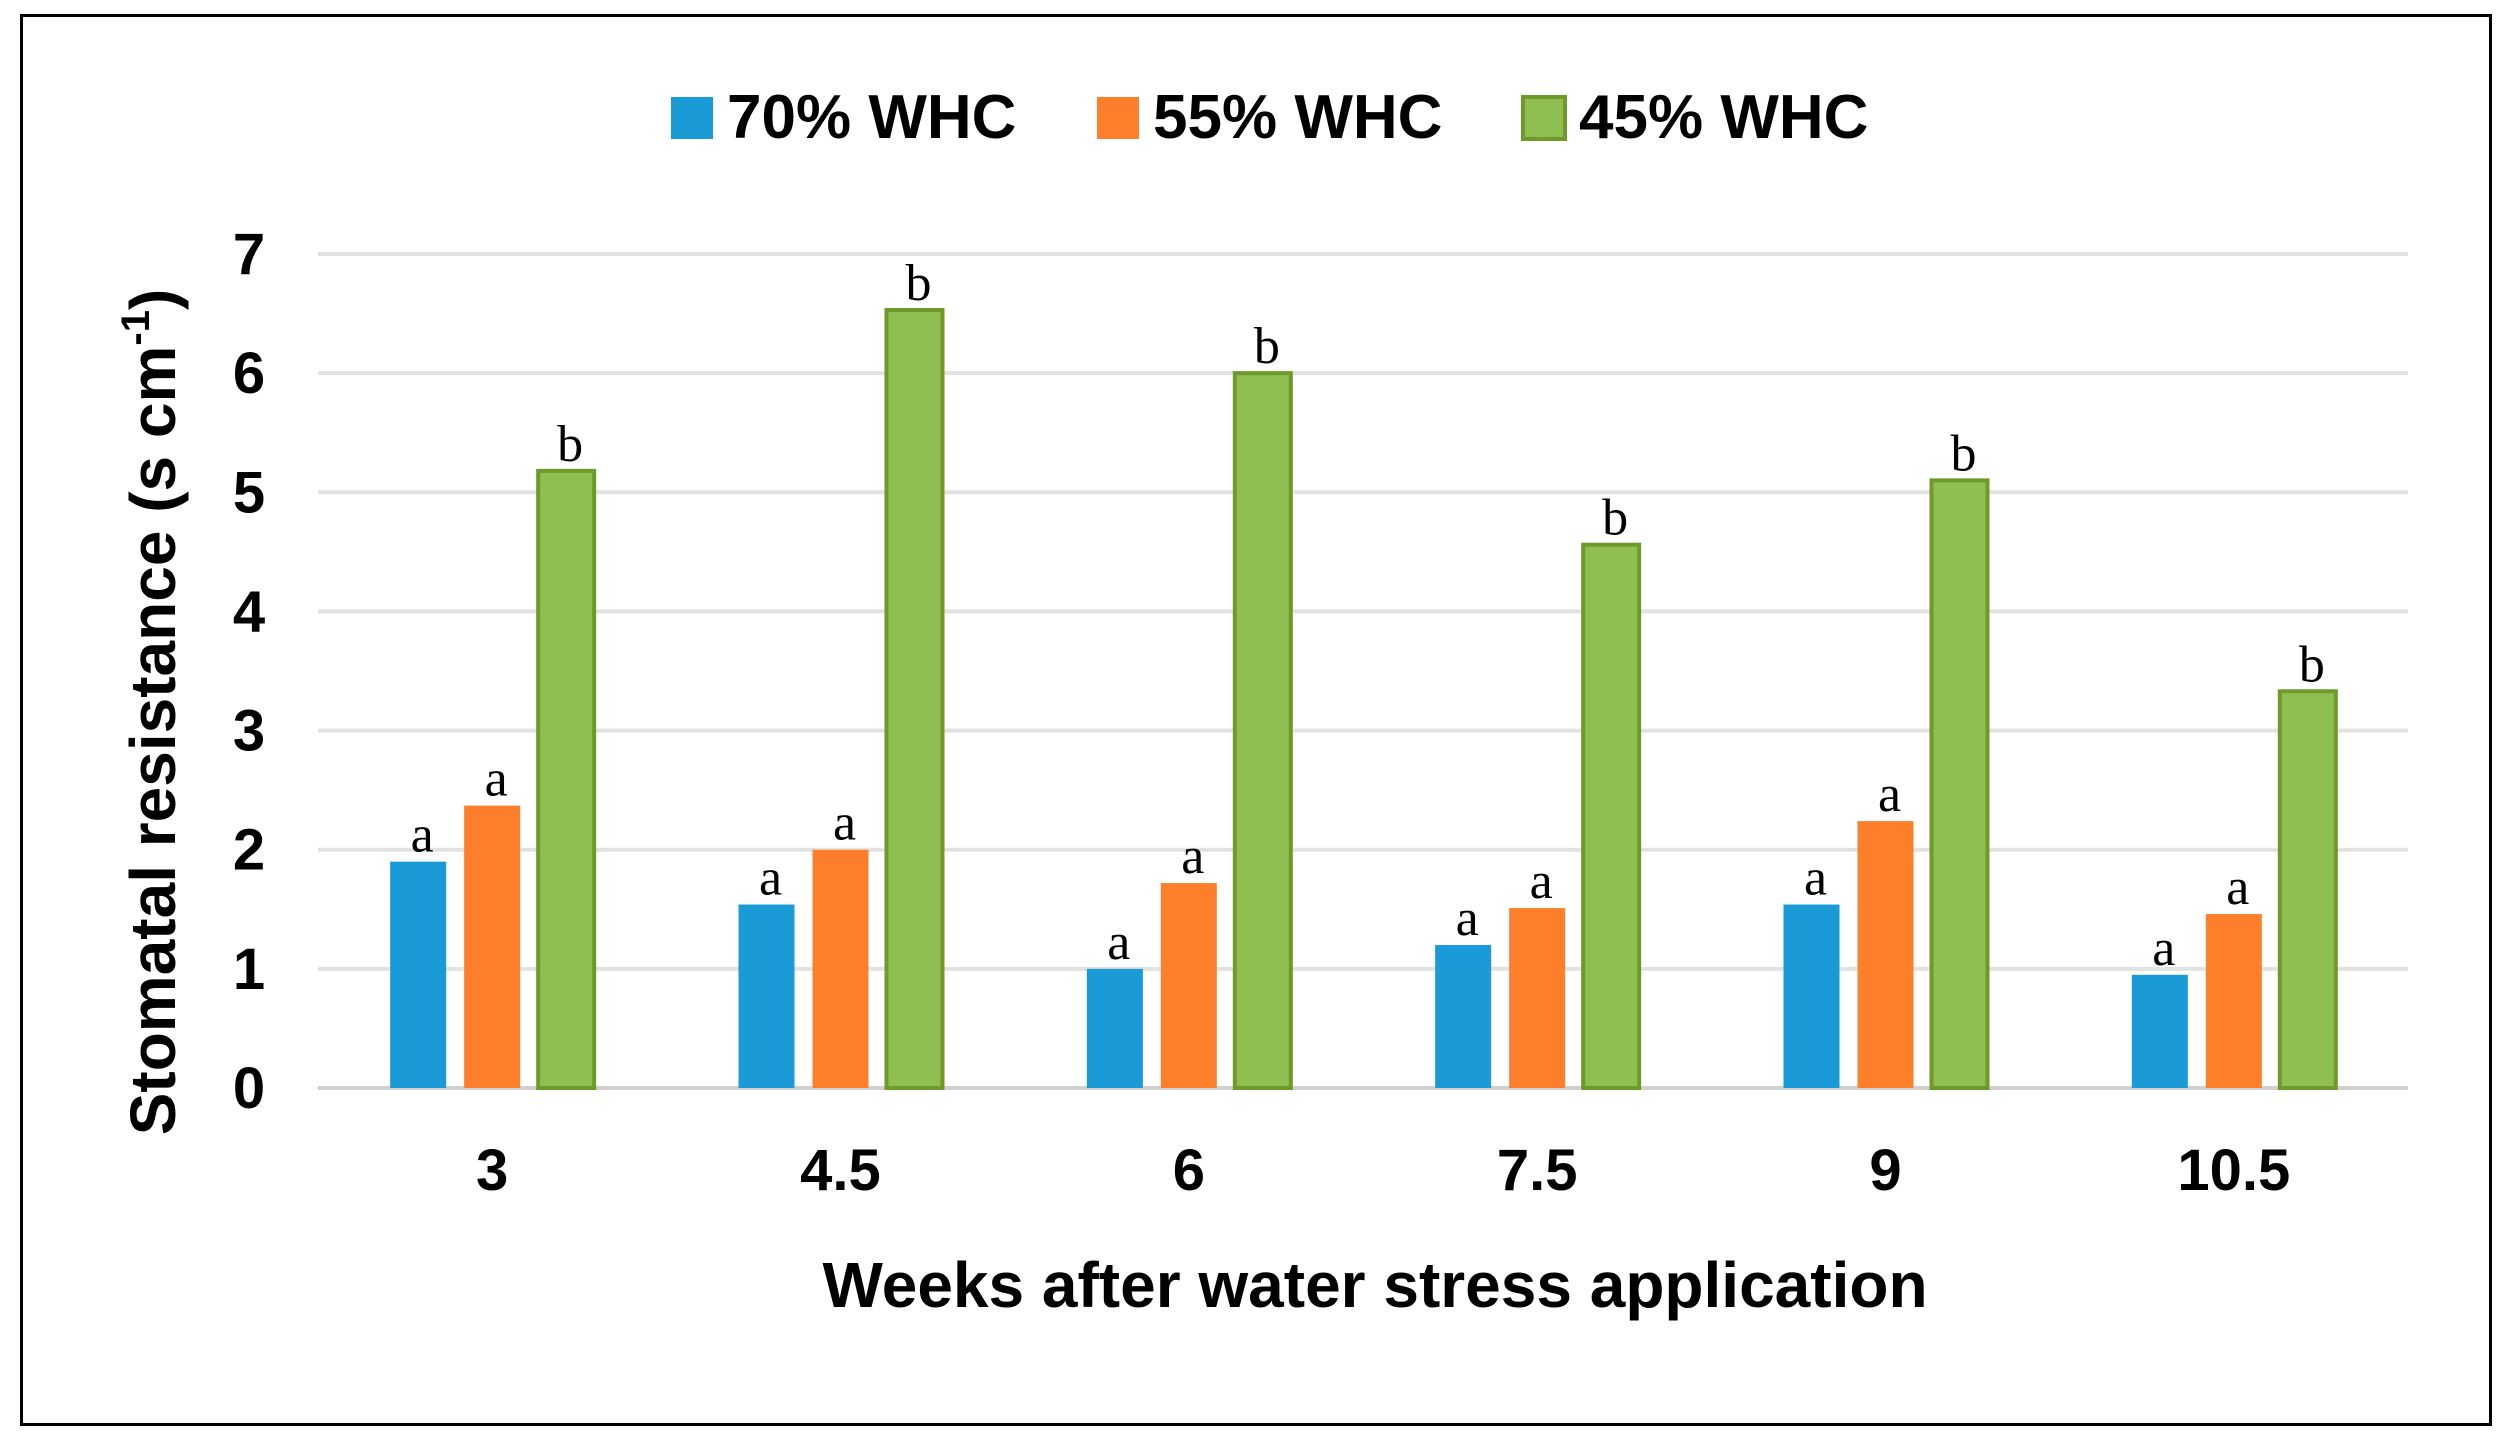 The width and height of the screenshot is (2517, 1448). Describe the element at coordinates (249, 492) in the screenshot. I see `y-tick-label: 5` at that location.